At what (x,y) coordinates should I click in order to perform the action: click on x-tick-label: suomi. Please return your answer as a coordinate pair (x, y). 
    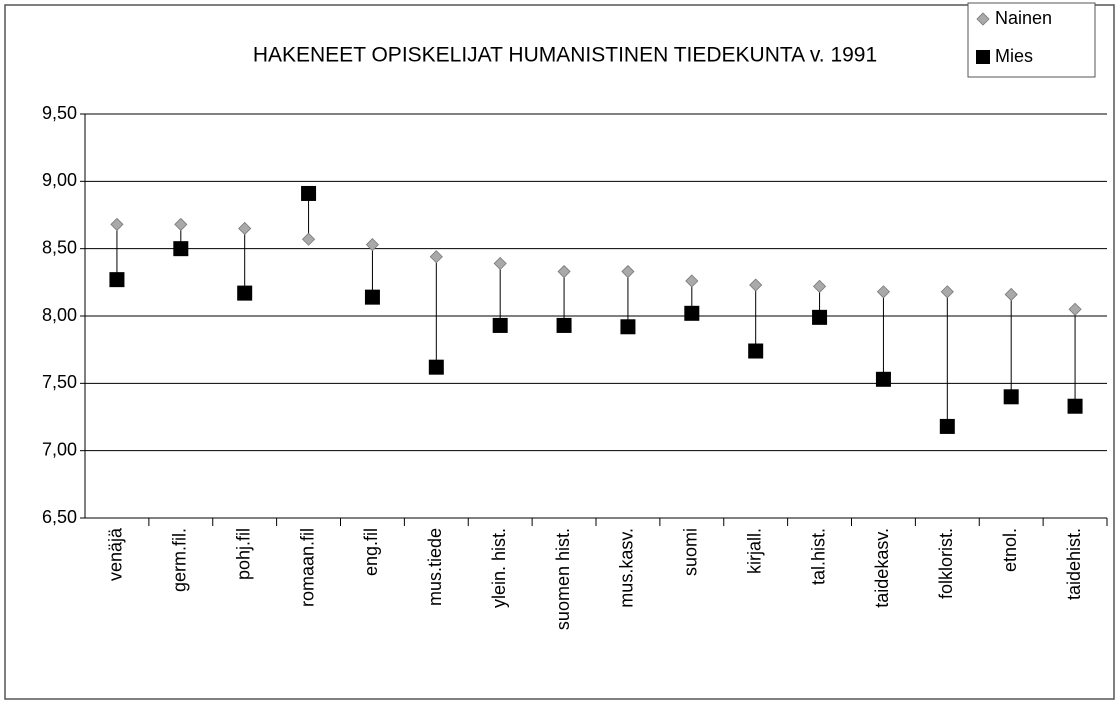
    Looking at the image, I should click on (691, 552).